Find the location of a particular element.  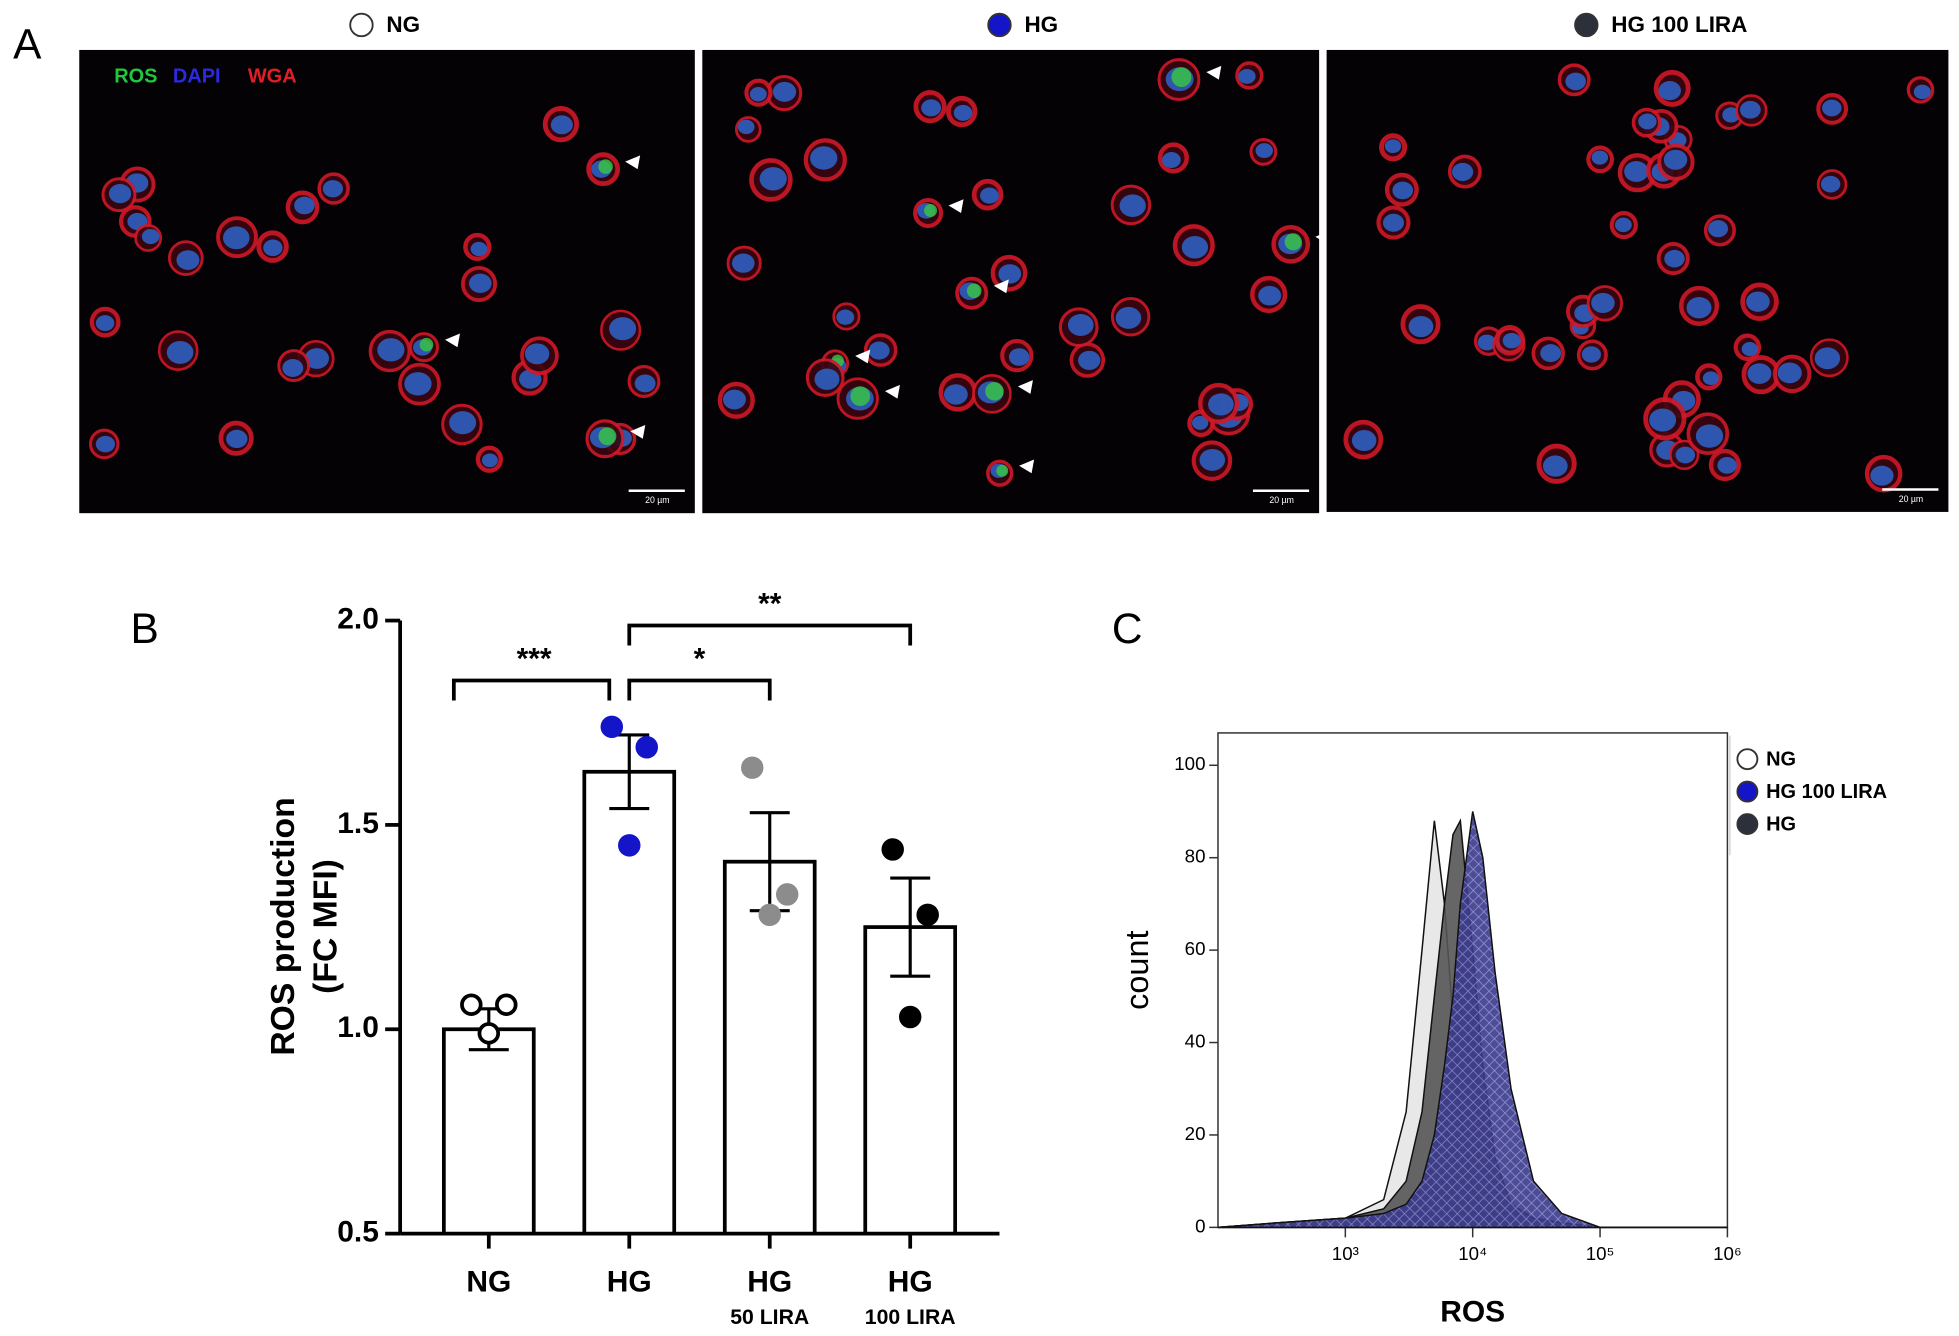

panel-label: C is located at coordinates (1127, 628).